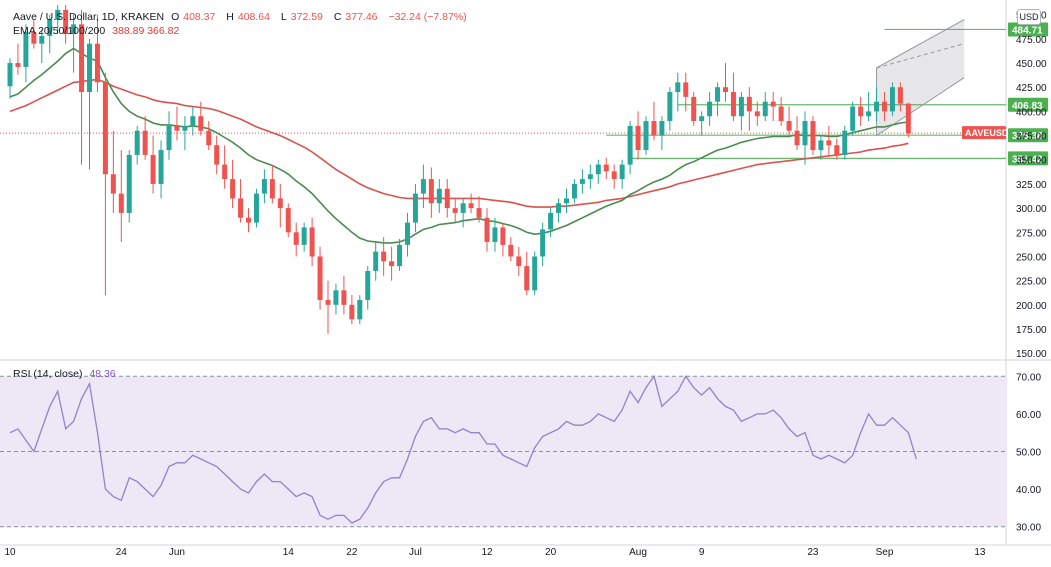  I want to click on rsi-tick-label: 70.00, so click(1028, 377).